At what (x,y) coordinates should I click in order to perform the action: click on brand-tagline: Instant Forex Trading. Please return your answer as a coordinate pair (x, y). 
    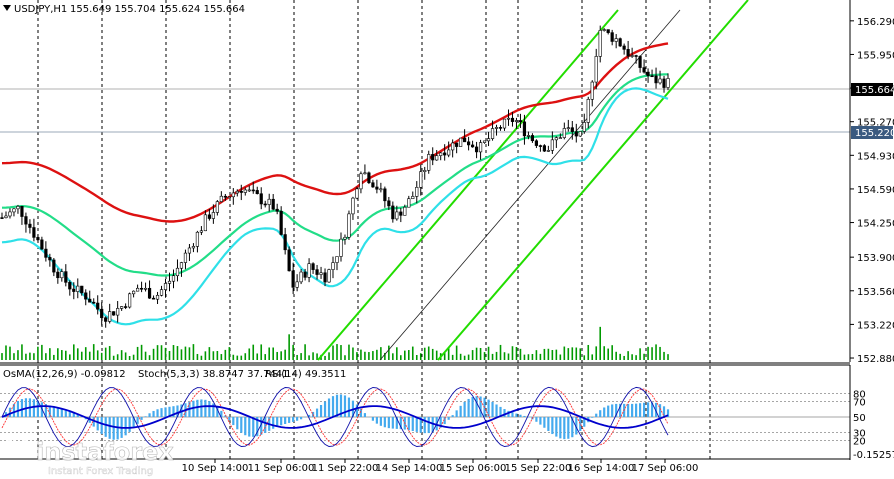
    Looking at the image, I should click on (100, 471).